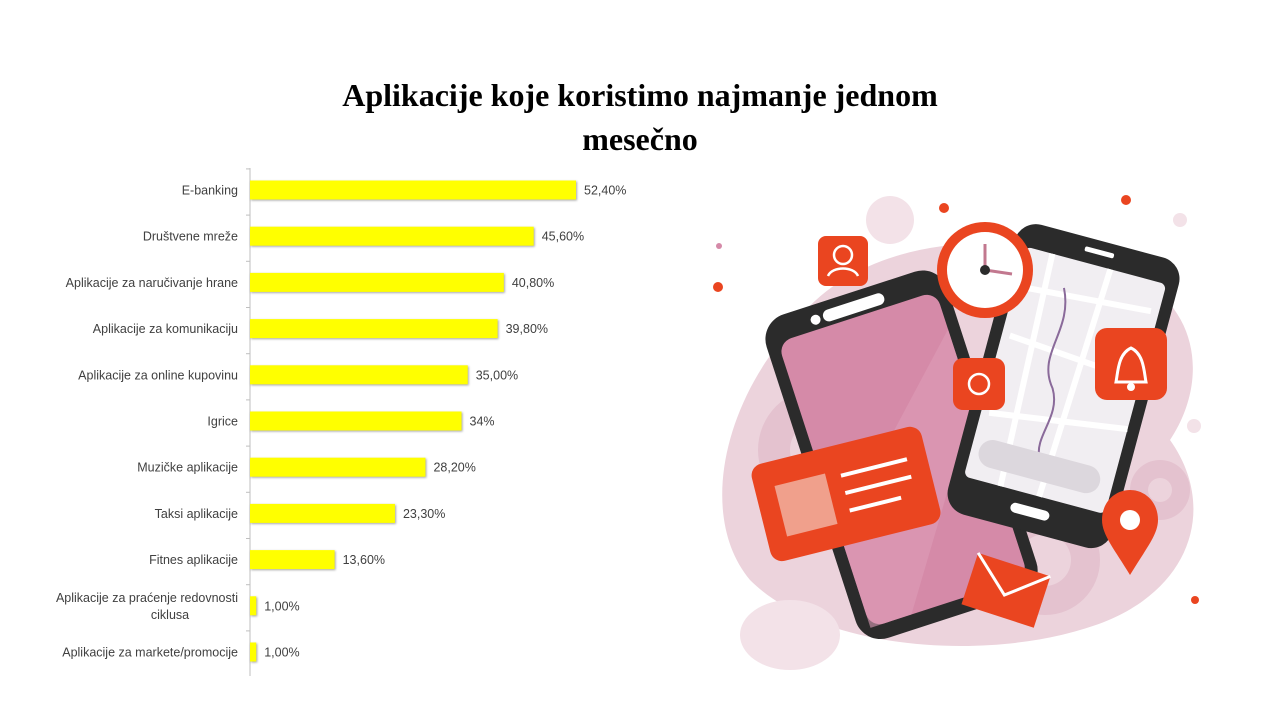  What do you see at coordinates (165, 329) in the screenshot?
I see `category-label: Aplikacije za komunikaciju` at bounding box center [165, 329].